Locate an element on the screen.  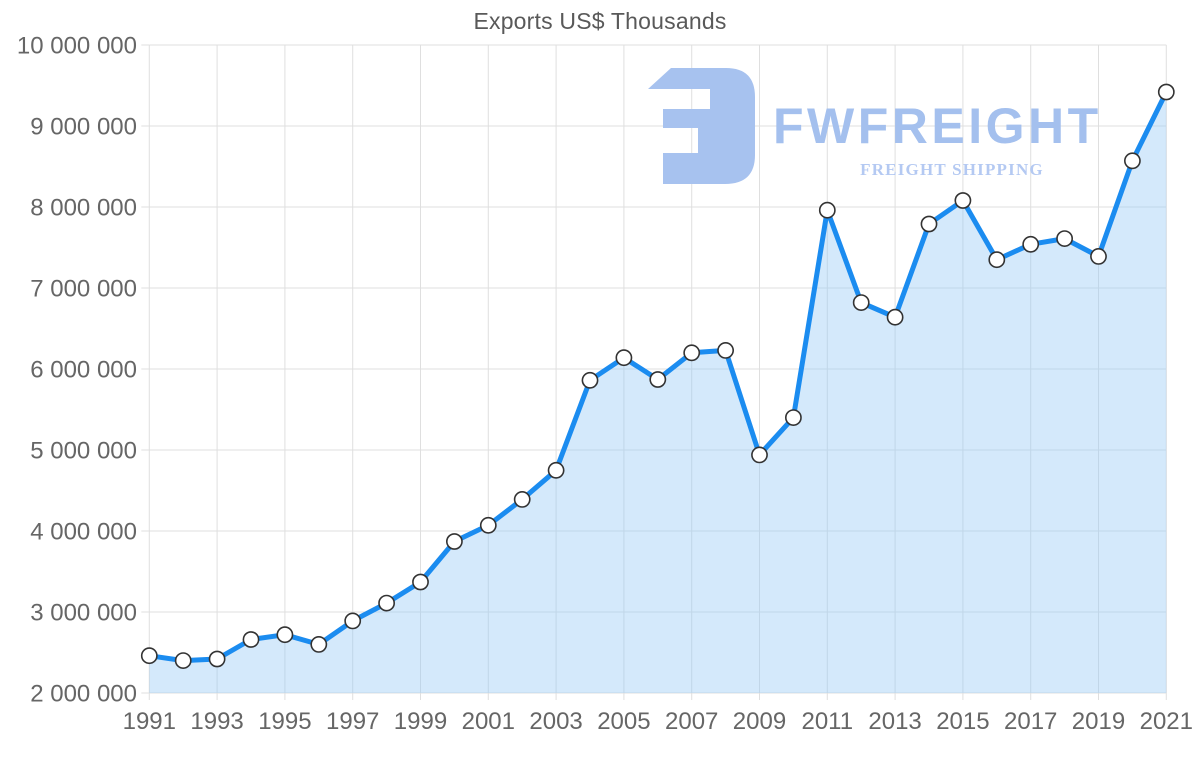
chart-title: Exports US$ Thousands is located at coordinates (600, 21).